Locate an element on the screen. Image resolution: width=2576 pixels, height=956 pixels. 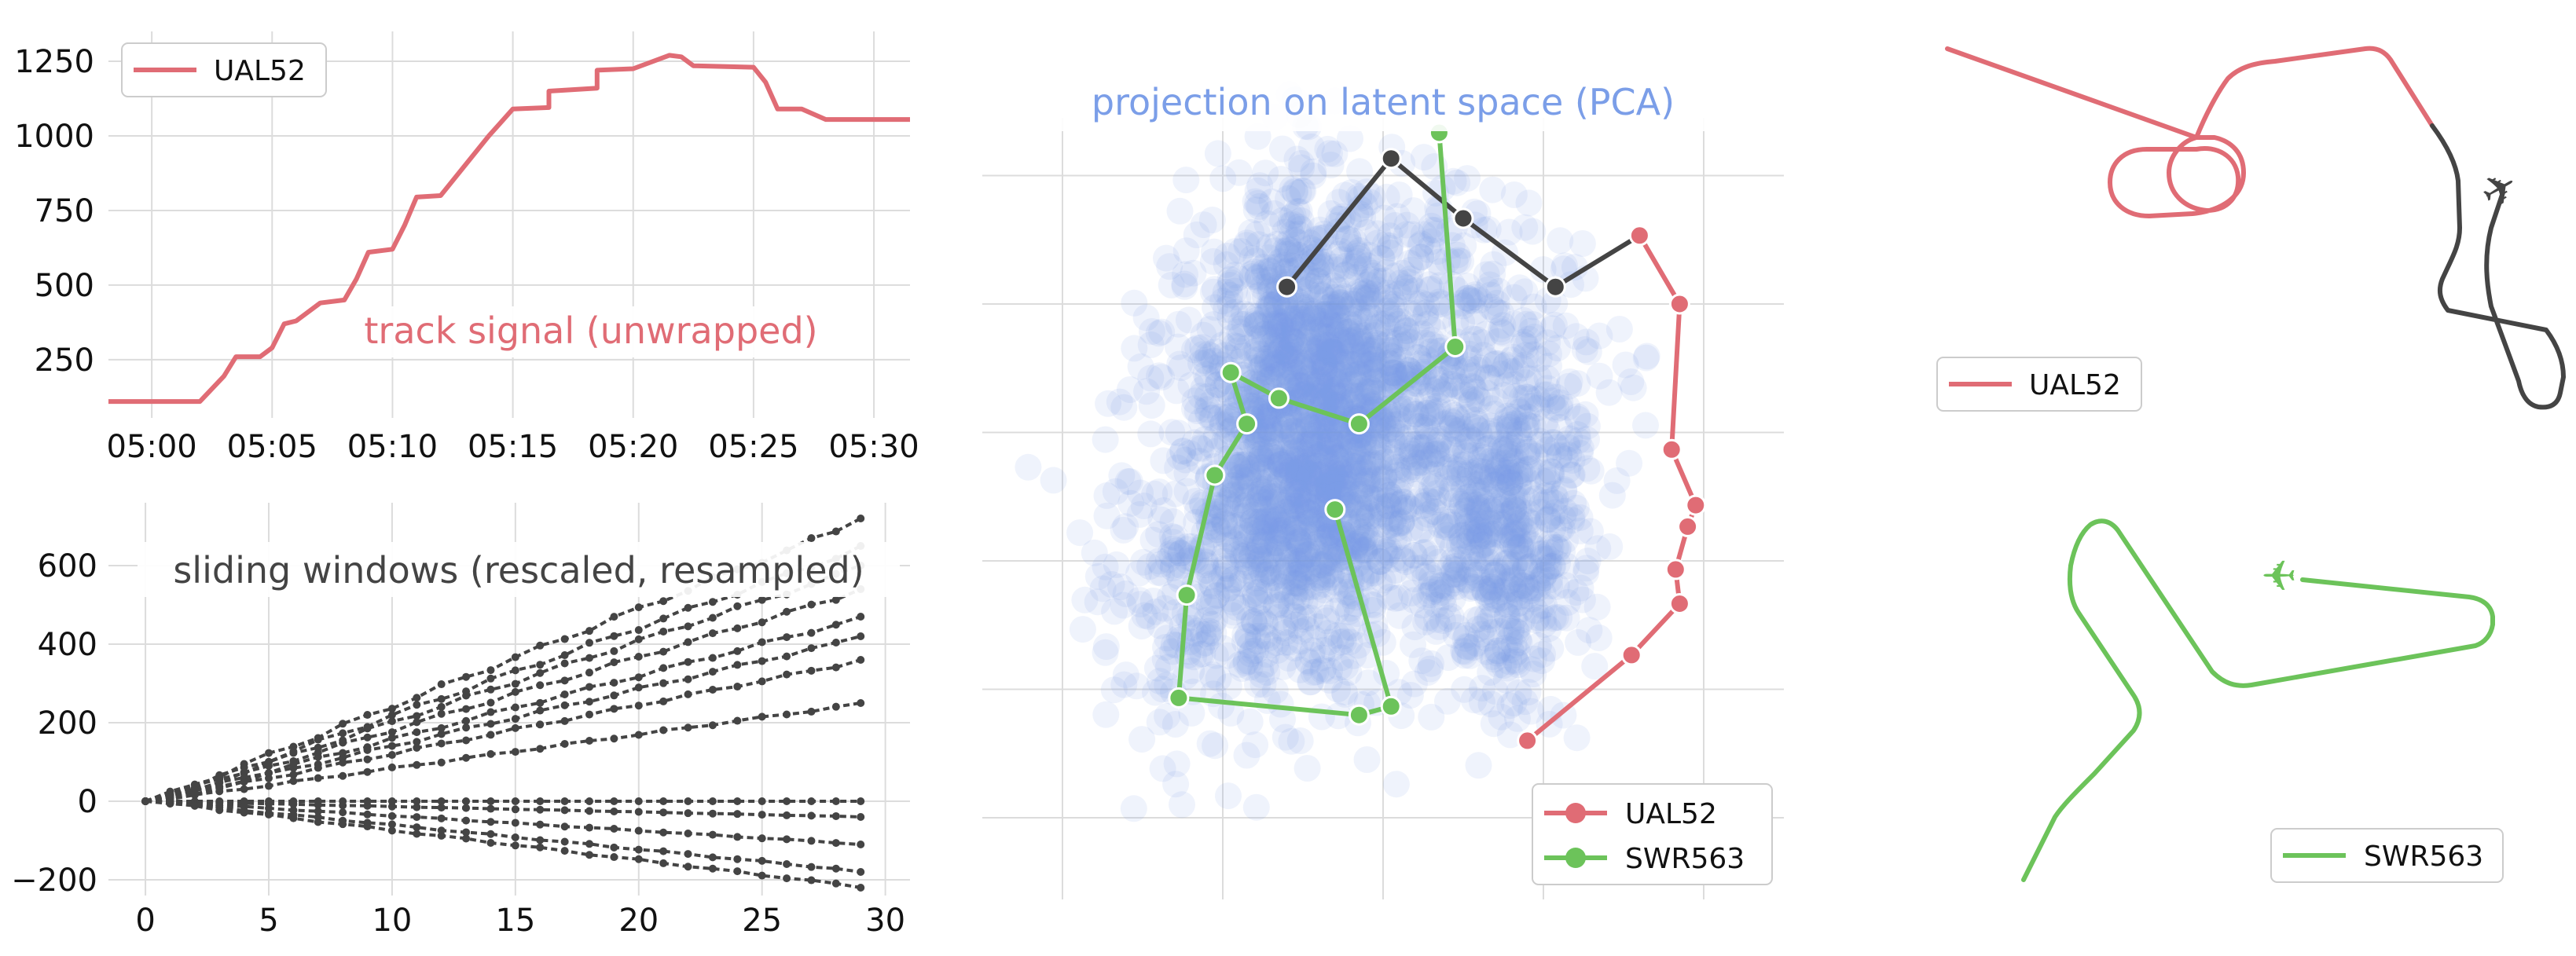
swr563-trajectory-panel: ✈ SWR563 is located at coordinates (2262, 700).